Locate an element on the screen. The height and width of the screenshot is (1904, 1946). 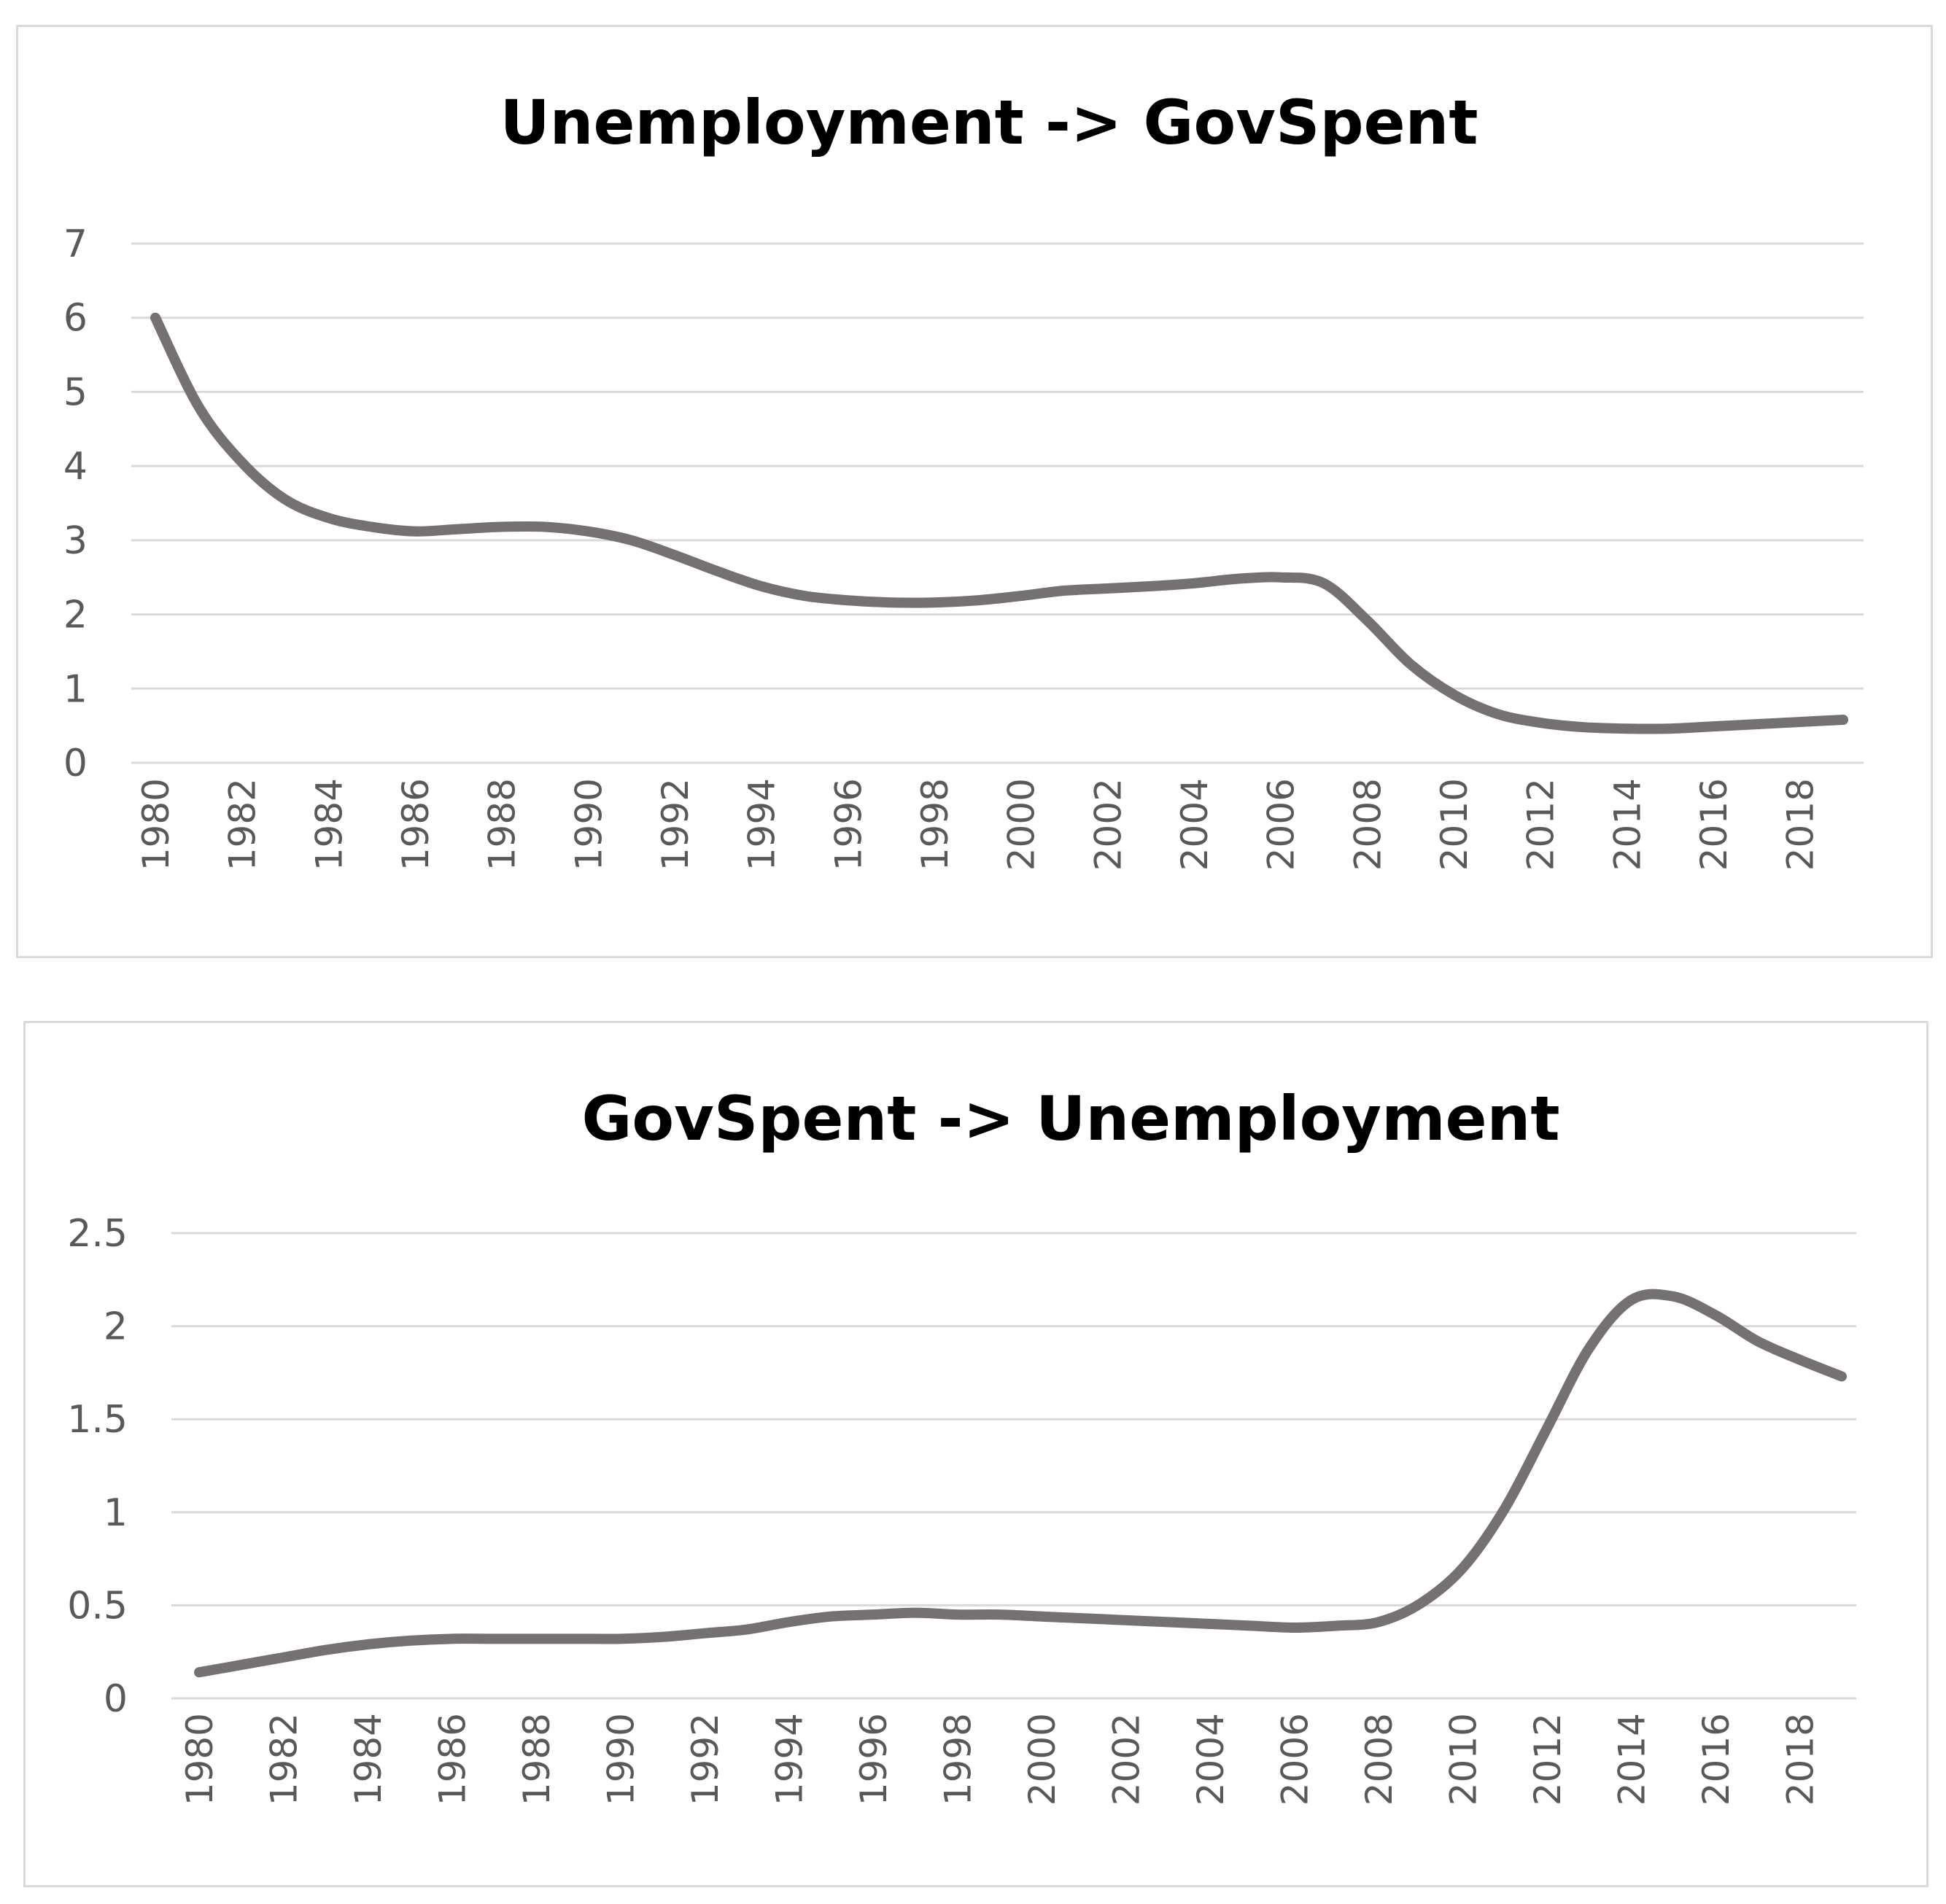
x-tick-label: 1984 is located at coordinates (368, 1759).